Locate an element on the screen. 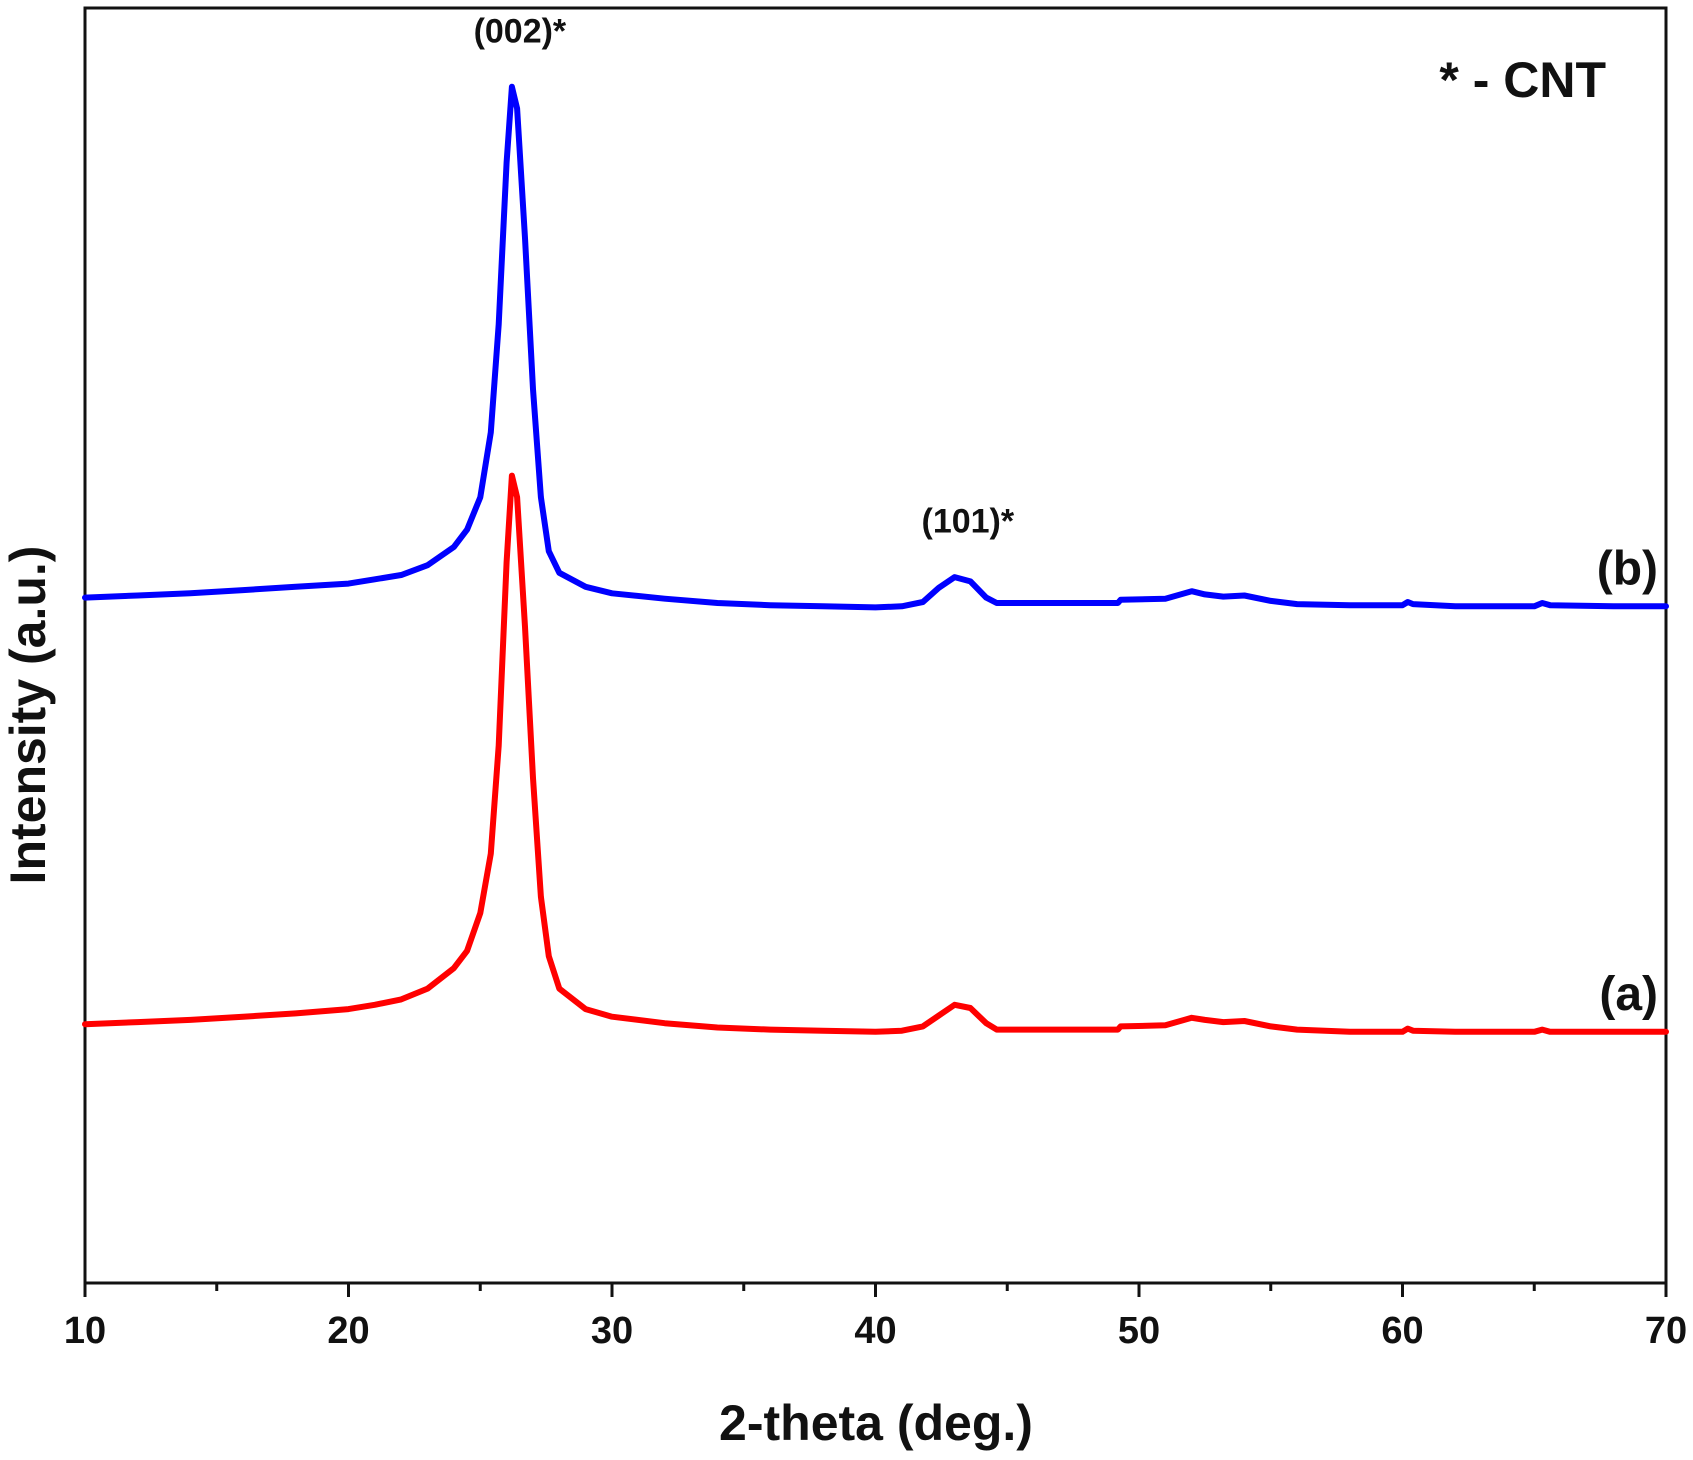 This screenshot has height=1460, width=1693. peak-annotation: (101)* is located at coordinates (968, 522).